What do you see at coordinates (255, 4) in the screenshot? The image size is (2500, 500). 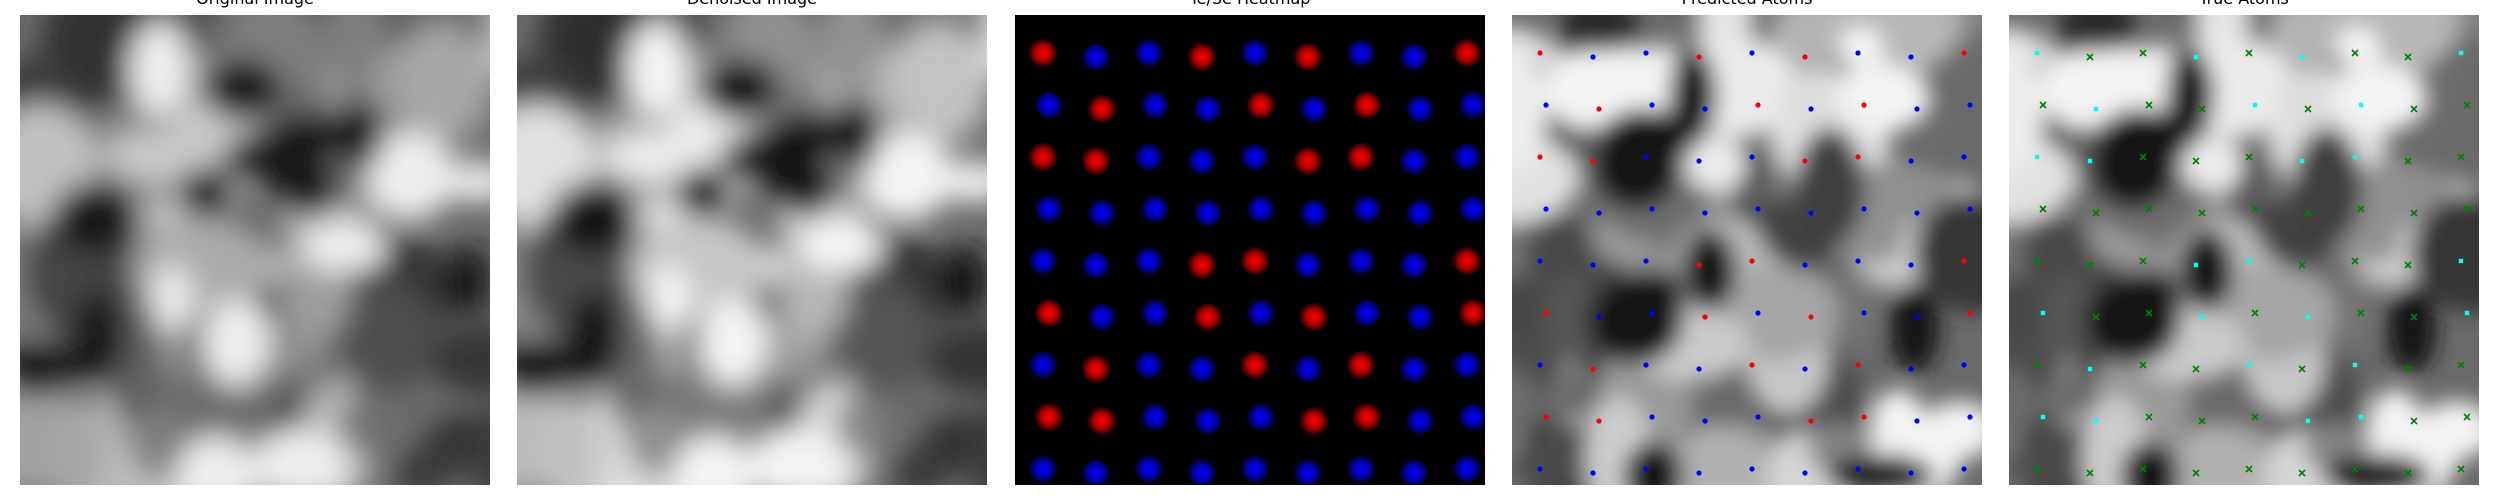 I see `panel-title: Original Image` at bounding box center [255, 4].